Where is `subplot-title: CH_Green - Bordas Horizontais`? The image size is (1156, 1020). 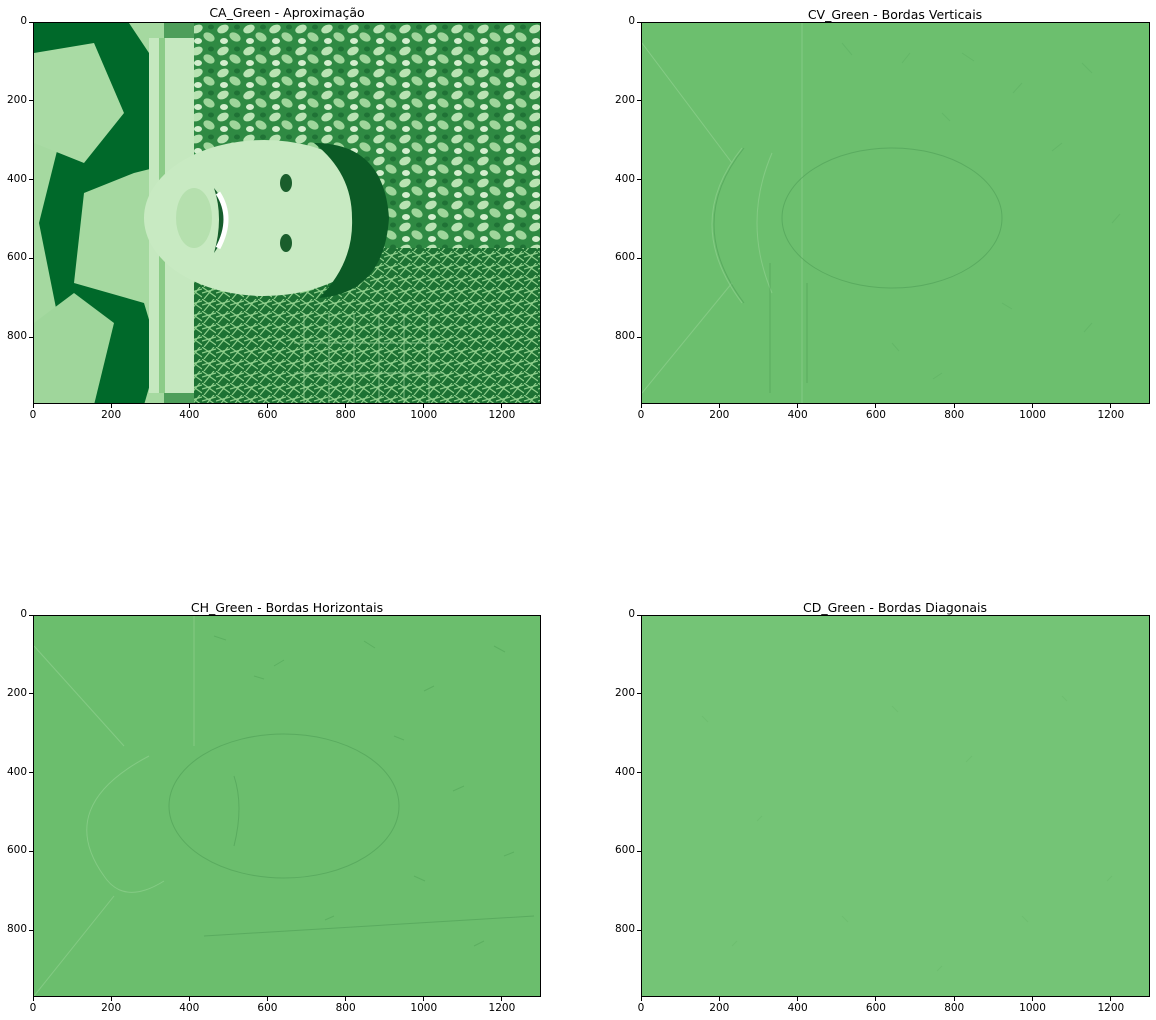 subplot-title: CH_Green - Bordas Horizontais is located at coordinates (287, 607).